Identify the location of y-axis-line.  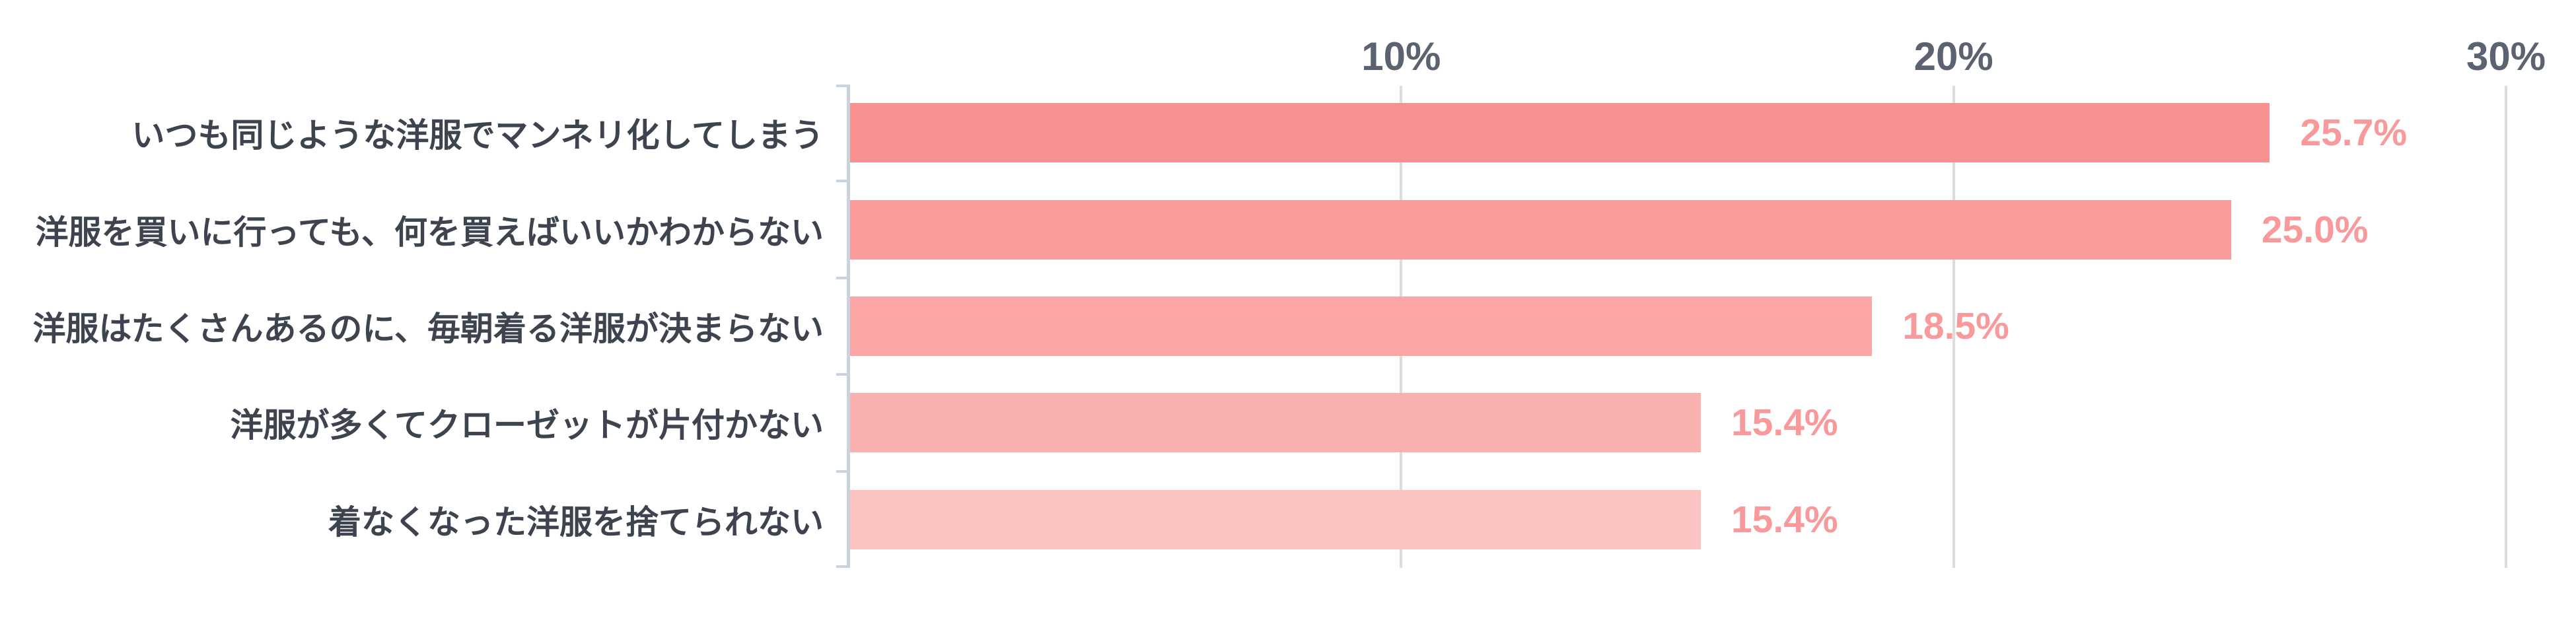
(848, 326).